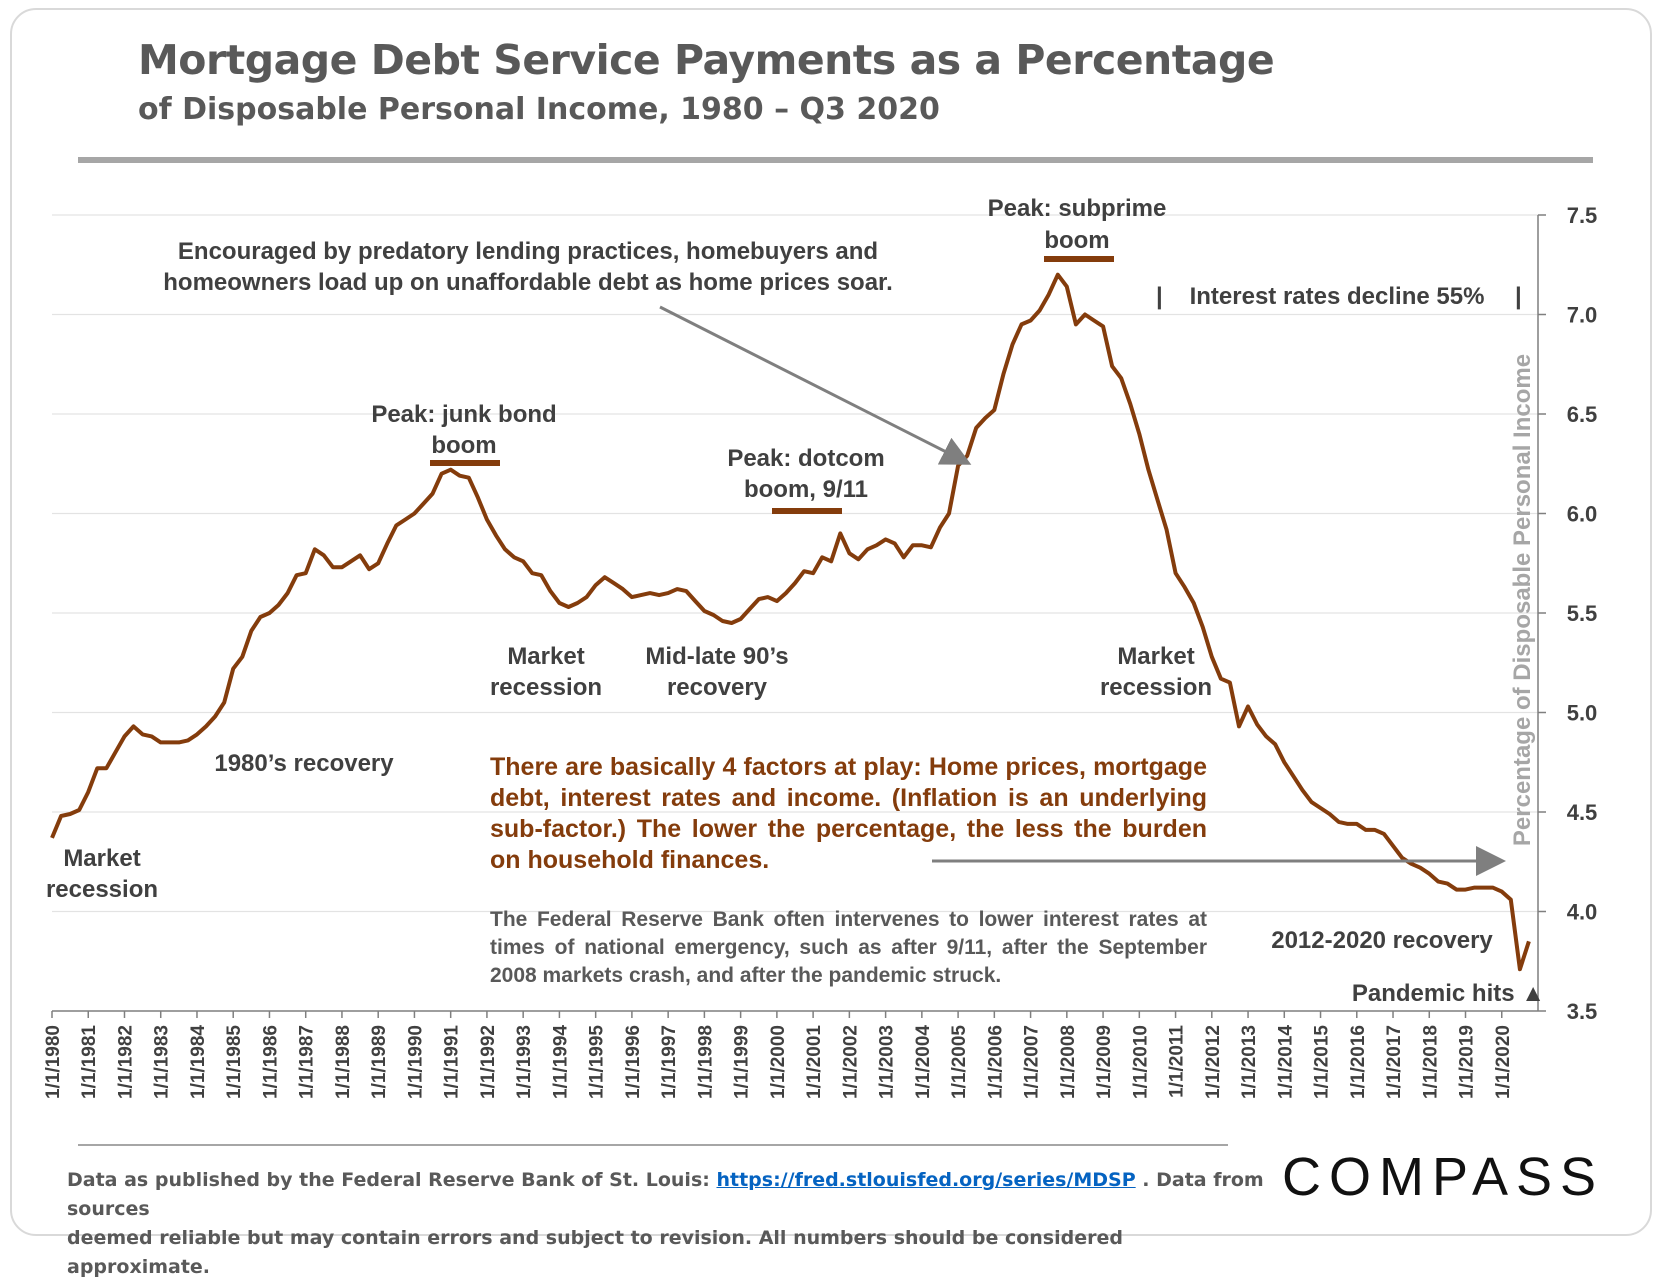 This screenshot has height=1282, width=1664. What do you see at coordinates (1285, 1062) in the screenshot?
I see `x-tick-label: 1/1/2014` at bounding box center [1285, 1062].